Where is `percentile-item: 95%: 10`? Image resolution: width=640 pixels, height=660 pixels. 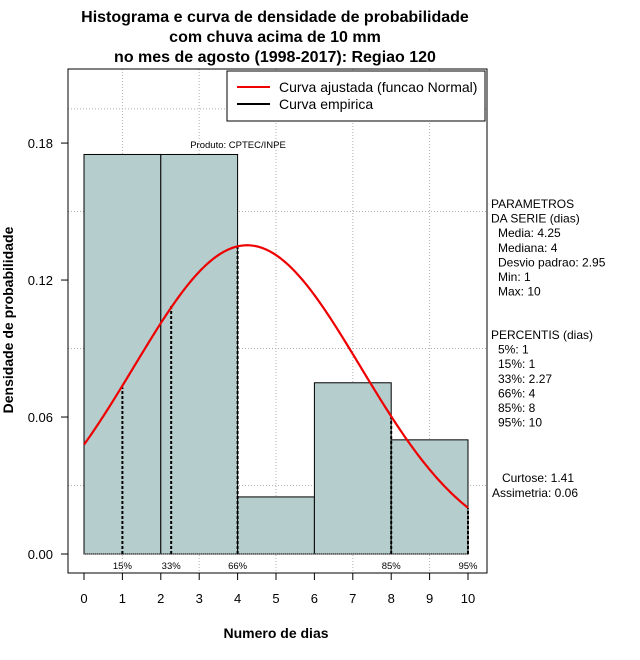 percentile-item: 95%: 10 is located at coordinates (520, 423).